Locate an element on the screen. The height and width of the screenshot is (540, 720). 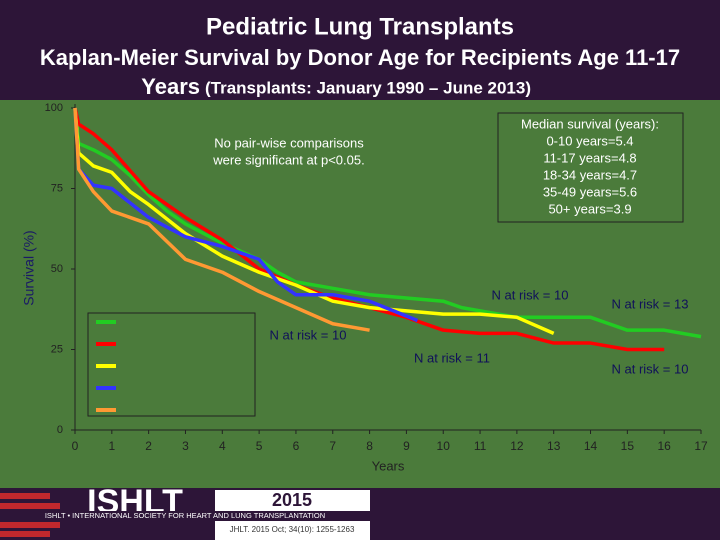
y-axis-label: Survival (%) is located at coordinates (29, 267).